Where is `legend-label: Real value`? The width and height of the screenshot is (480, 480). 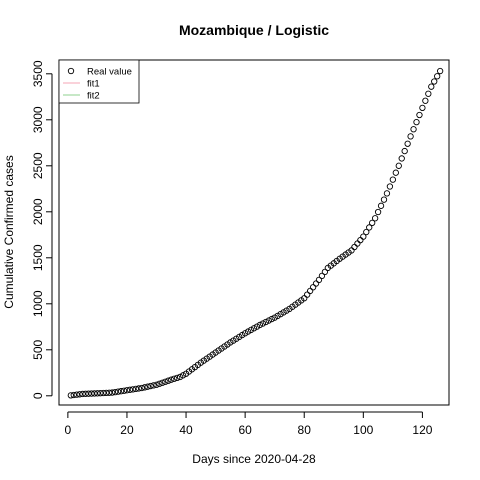 legend-label: Real value is located at coordinates (109, 72).